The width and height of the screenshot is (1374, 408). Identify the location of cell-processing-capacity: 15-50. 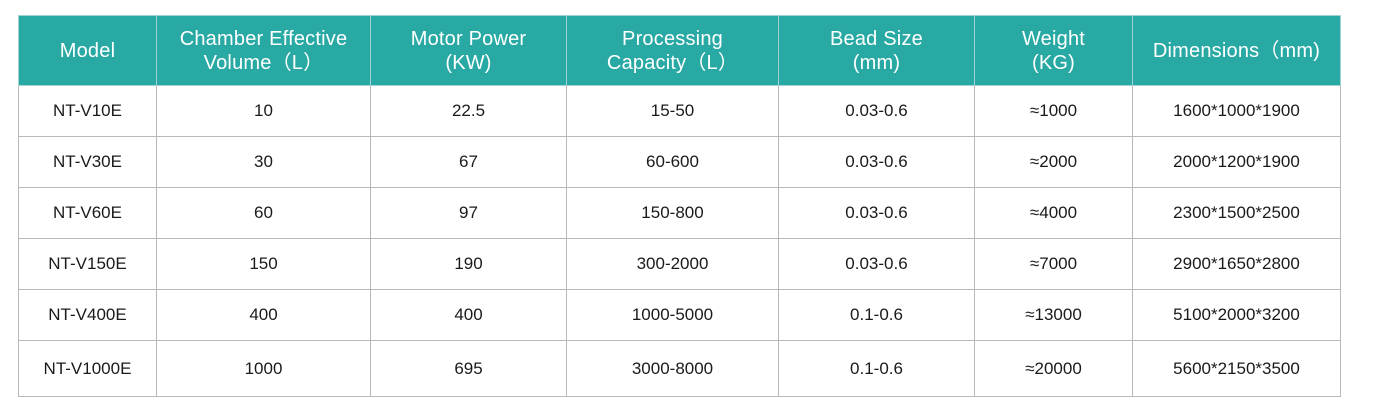
(672, 111).